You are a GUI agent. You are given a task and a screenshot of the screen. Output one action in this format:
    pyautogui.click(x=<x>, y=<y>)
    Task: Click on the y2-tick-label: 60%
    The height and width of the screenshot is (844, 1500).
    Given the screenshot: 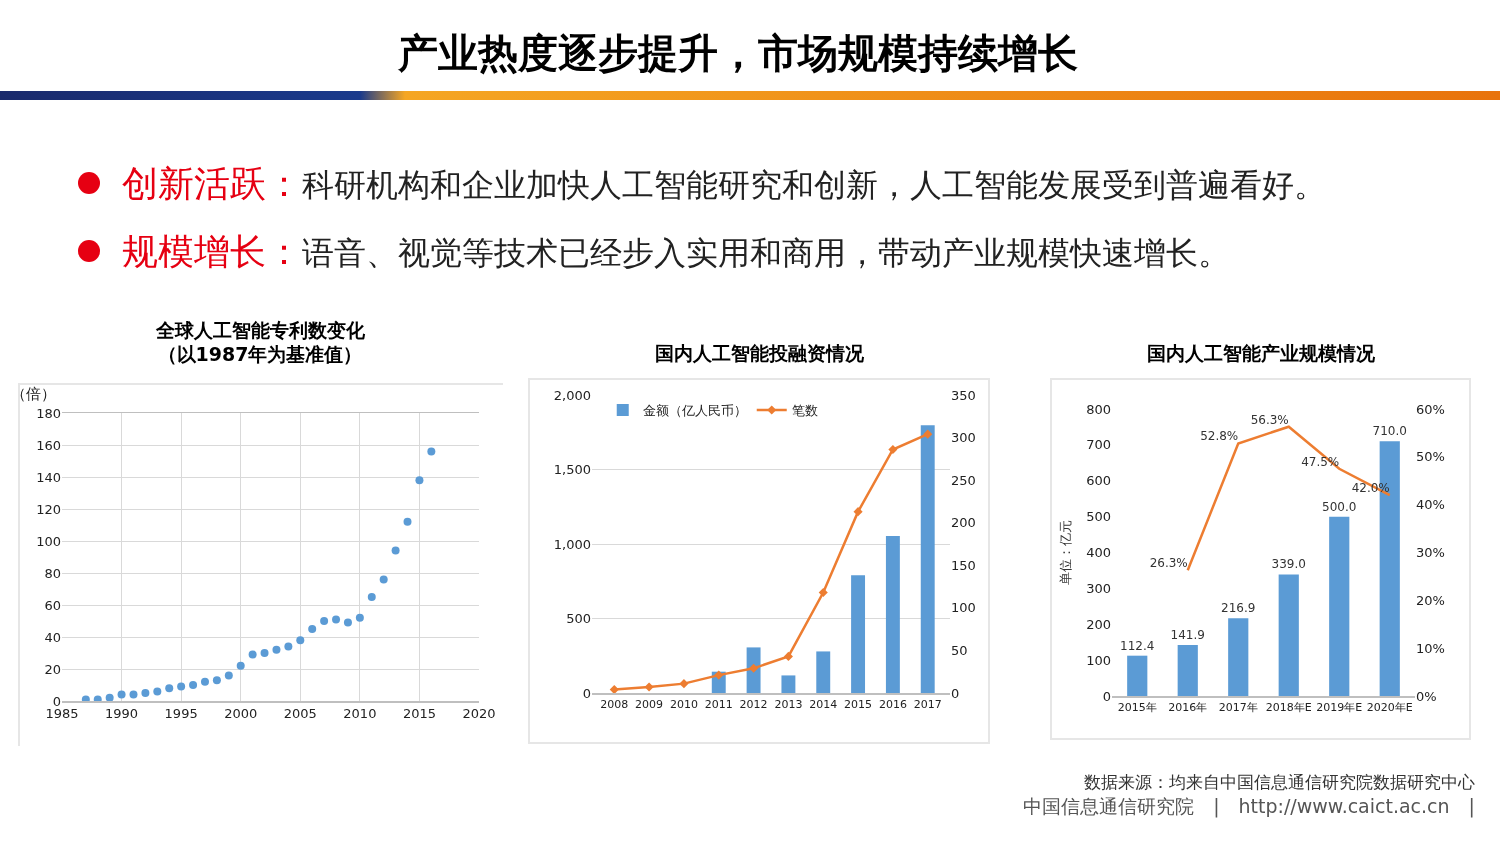 What is the action you would take?
    pyautogui.click(x=1430, y=409)
    